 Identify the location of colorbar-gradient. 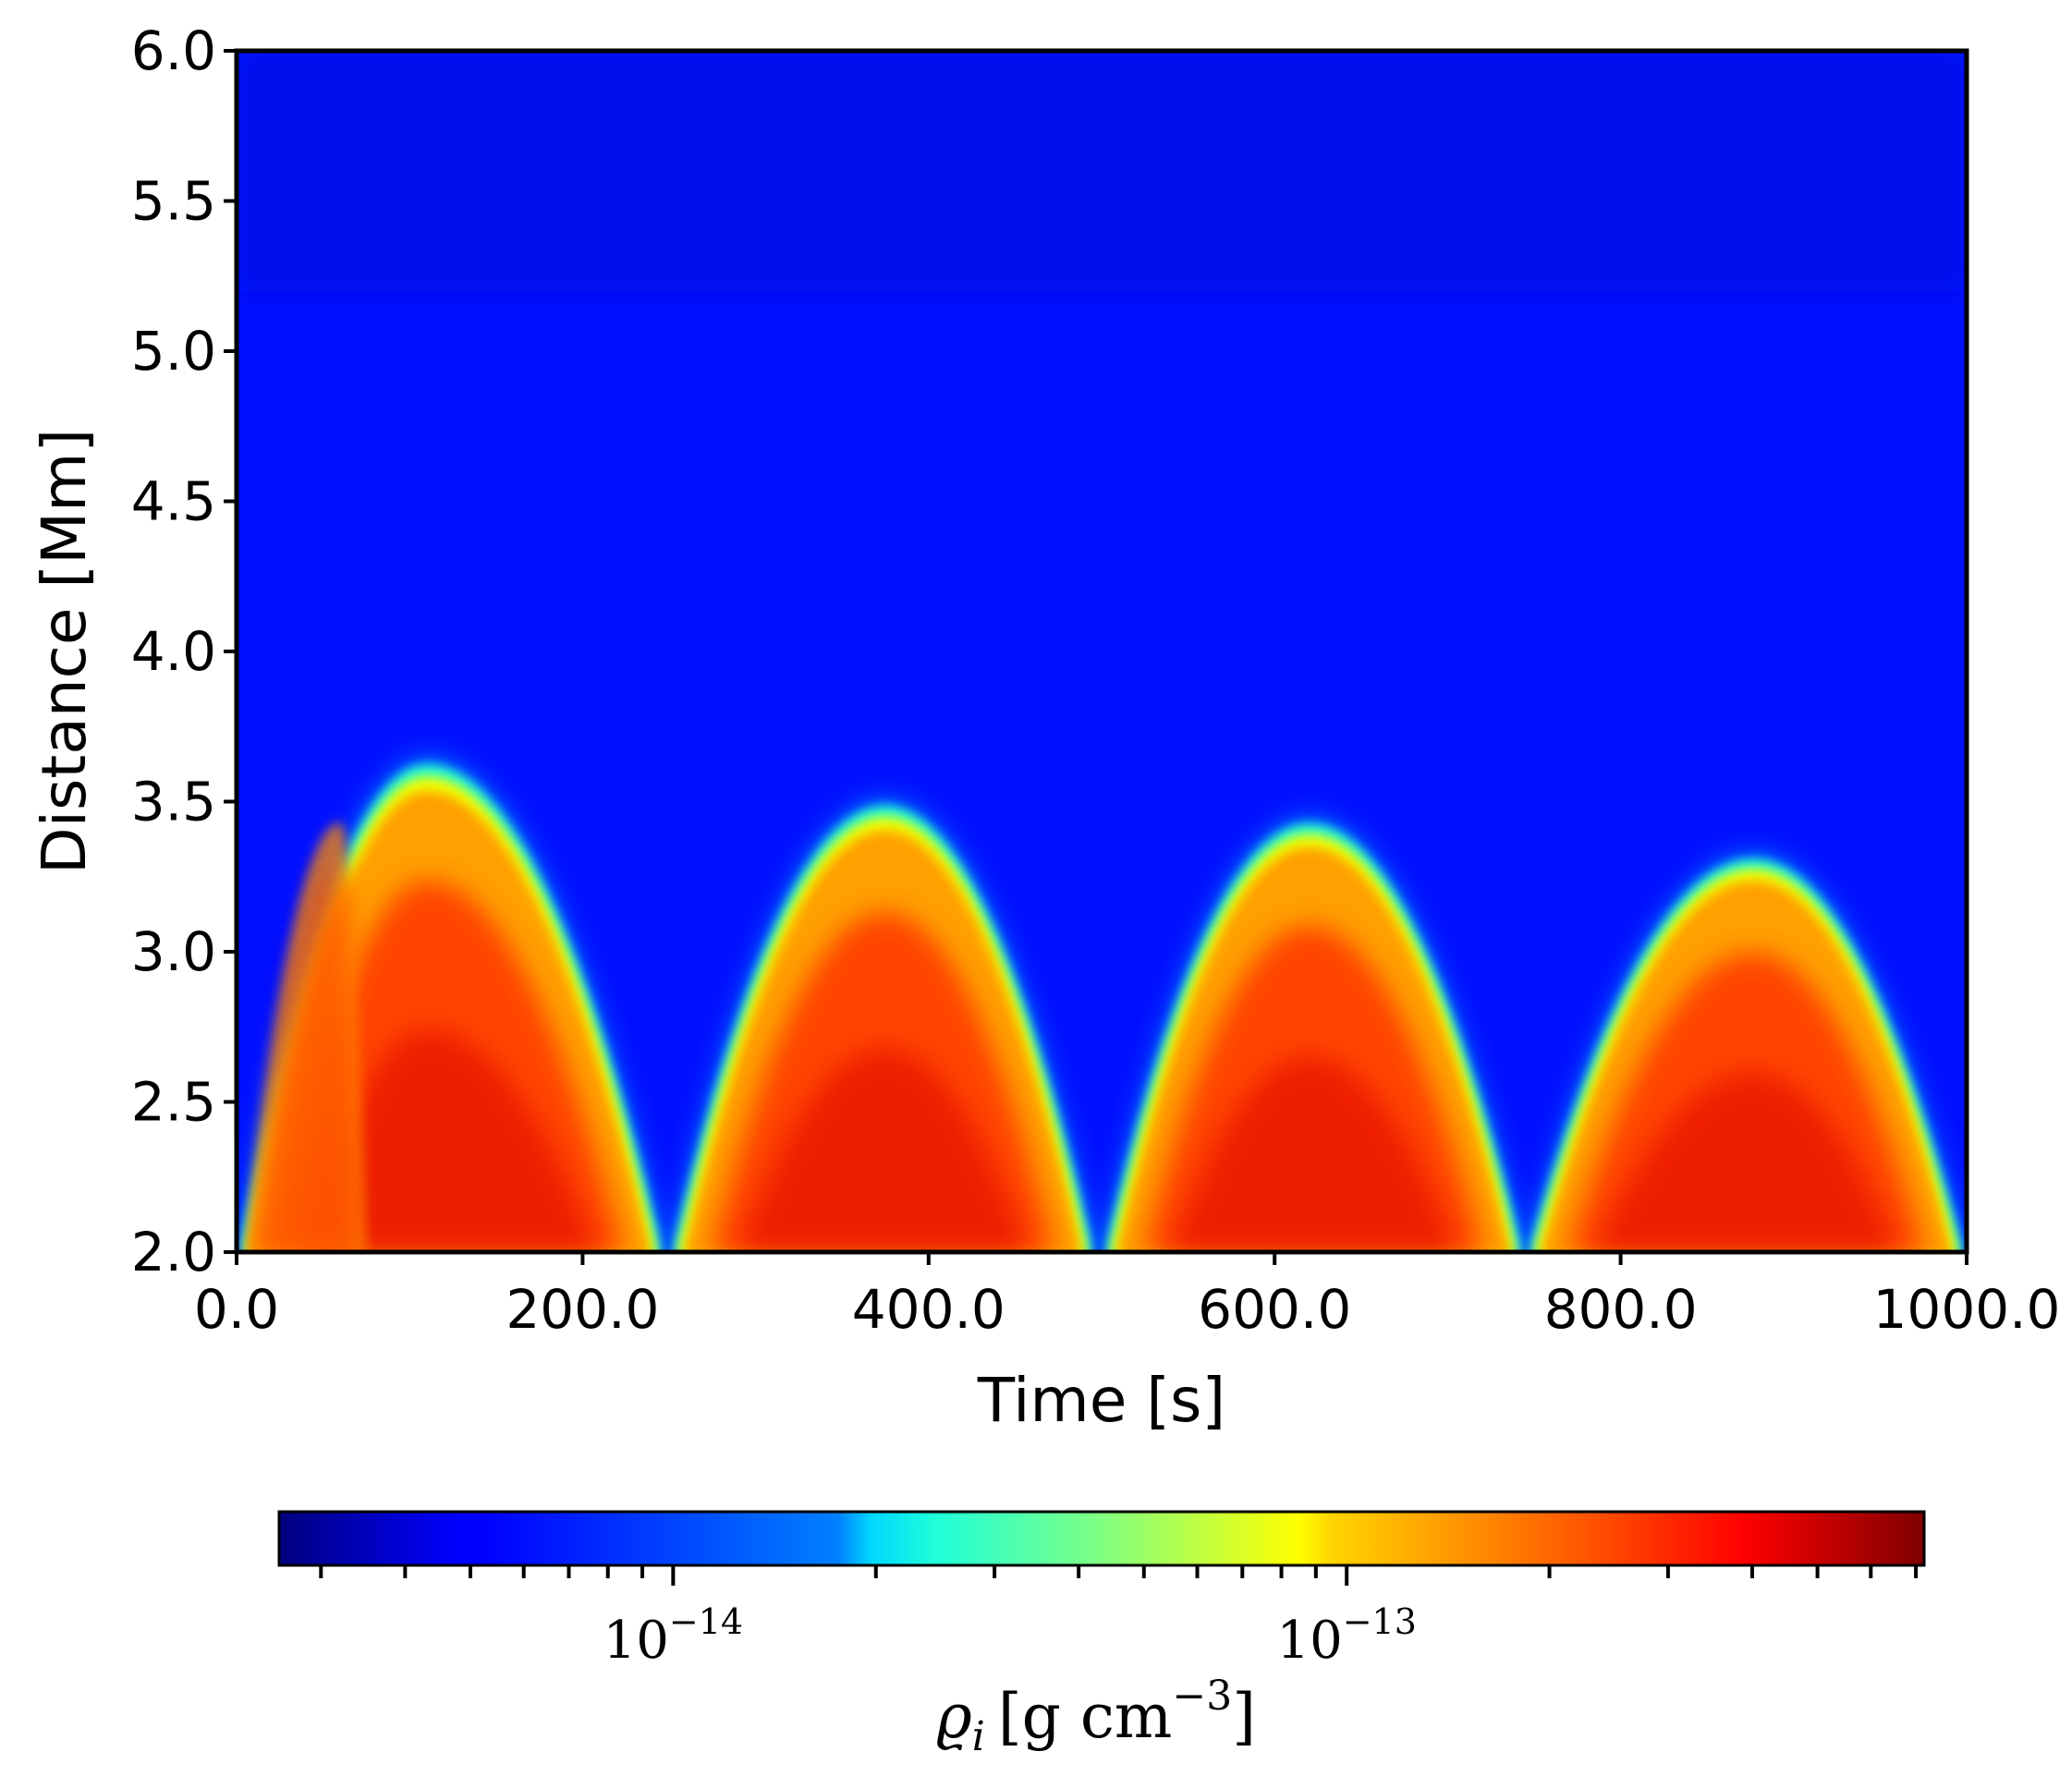
(1101, 1539).